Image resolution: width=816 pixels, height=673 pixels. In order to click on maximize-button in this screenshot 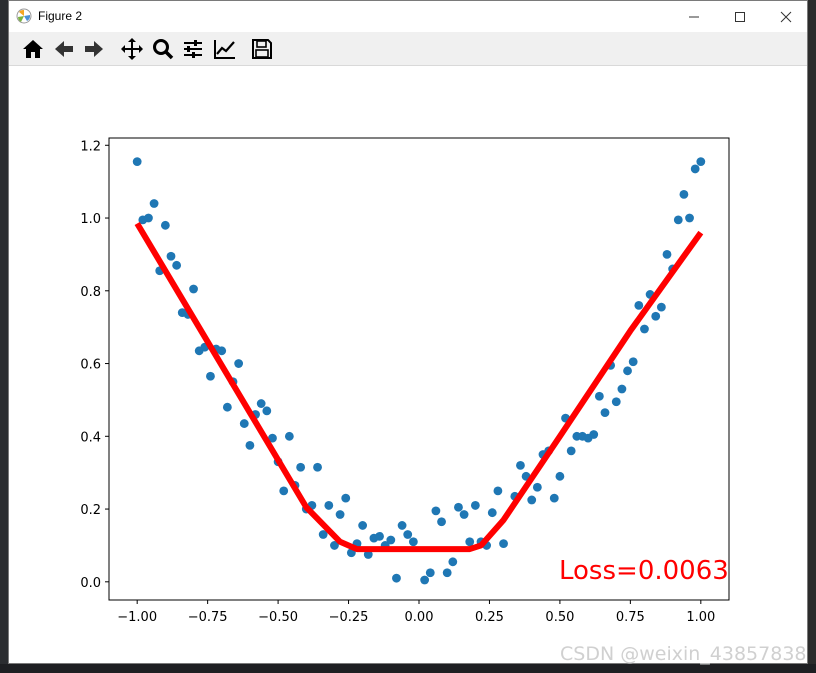, I will do `click(740, 16)`.